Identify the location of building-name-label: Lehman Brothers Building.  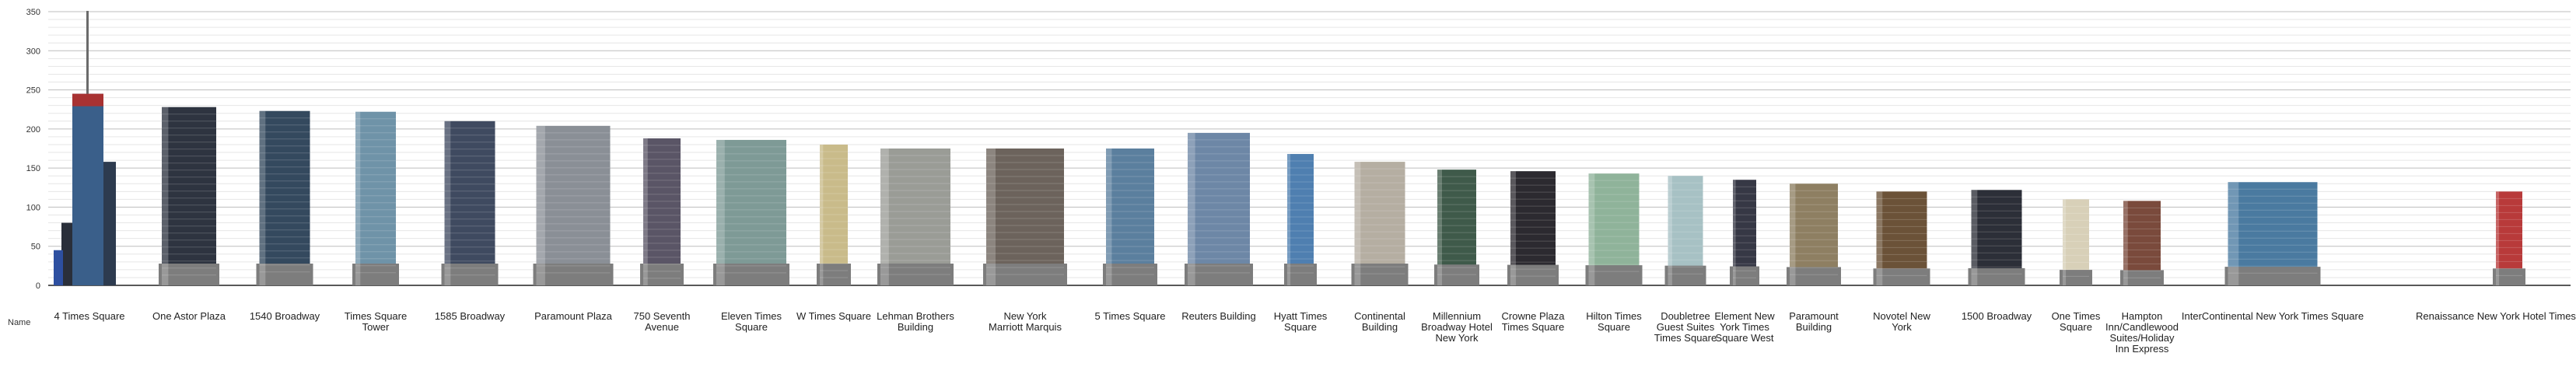
(916, 321).